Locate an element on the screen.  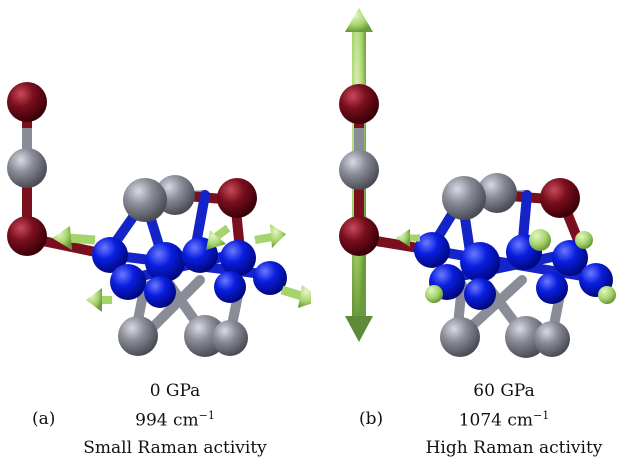
frequency-label: 1074 cm−1 is located at coordinates (504, 420).